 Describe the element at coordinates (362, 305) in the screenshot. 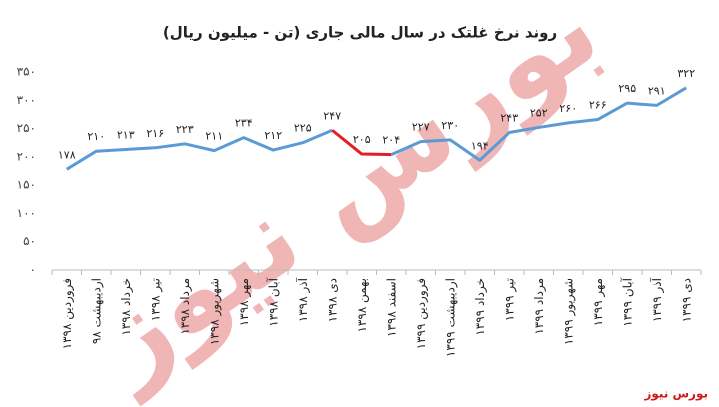

I see `x-tick-label: بهمن ۱۳۹۸` at that location.